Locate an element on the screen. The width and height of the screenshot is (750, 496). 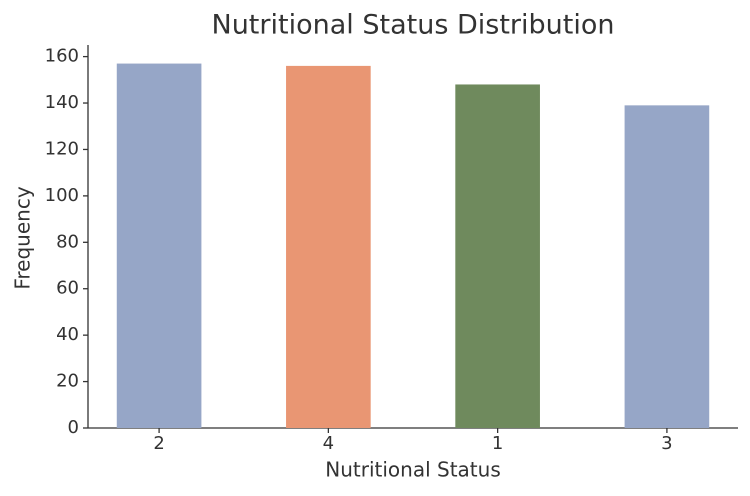
y-tick-label: 20 is located at coordinates (67, 381).